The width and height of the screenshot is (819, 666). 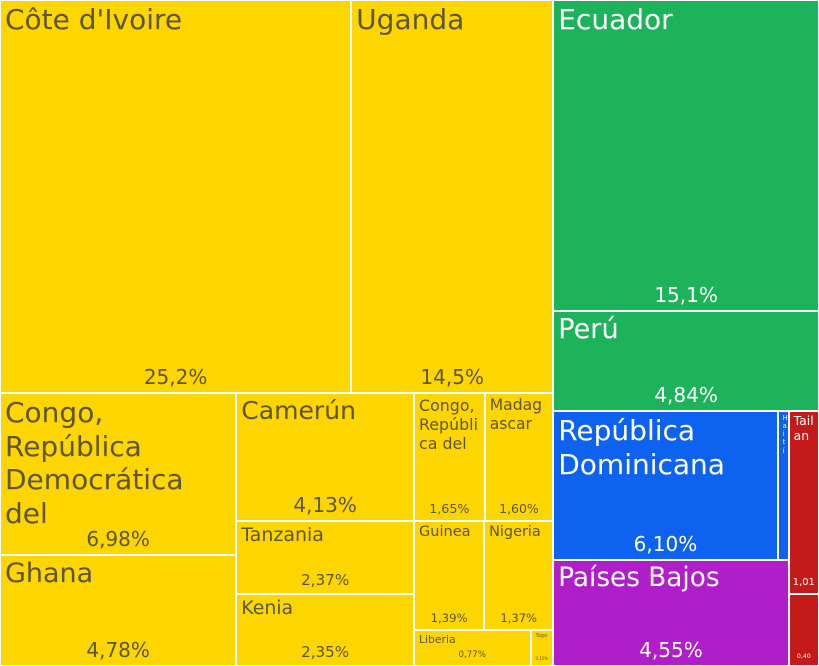 I want to click on cell-value: 1,37%, so click(x=519, y=618).